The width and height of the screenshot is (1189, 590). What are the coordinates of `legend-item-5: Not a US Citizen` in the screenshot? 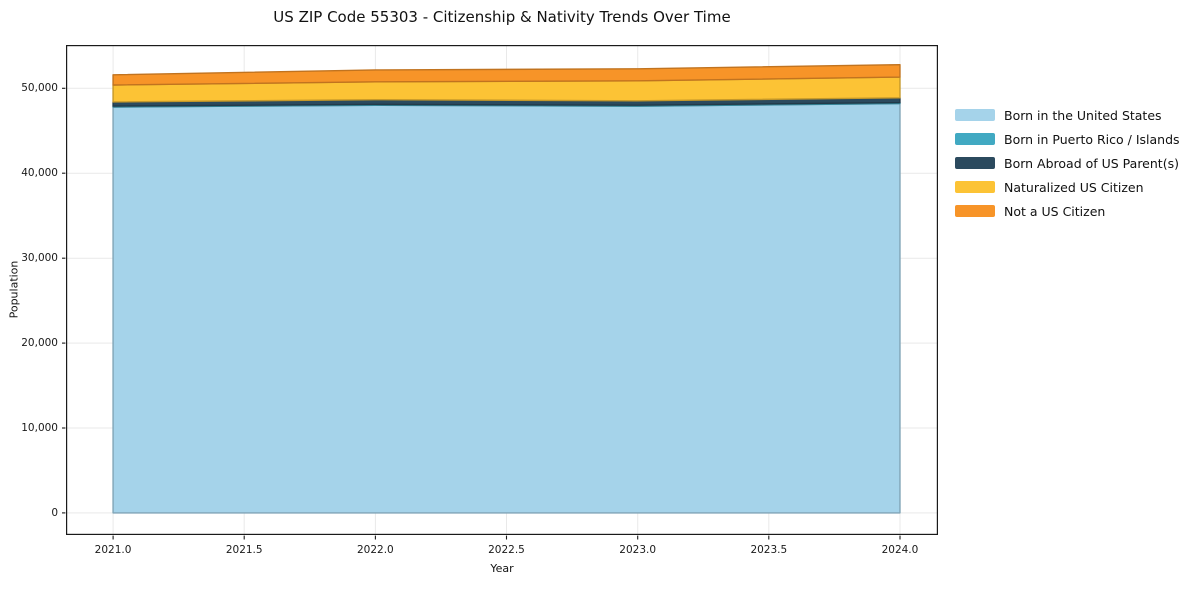 It's located at (1067, 211).